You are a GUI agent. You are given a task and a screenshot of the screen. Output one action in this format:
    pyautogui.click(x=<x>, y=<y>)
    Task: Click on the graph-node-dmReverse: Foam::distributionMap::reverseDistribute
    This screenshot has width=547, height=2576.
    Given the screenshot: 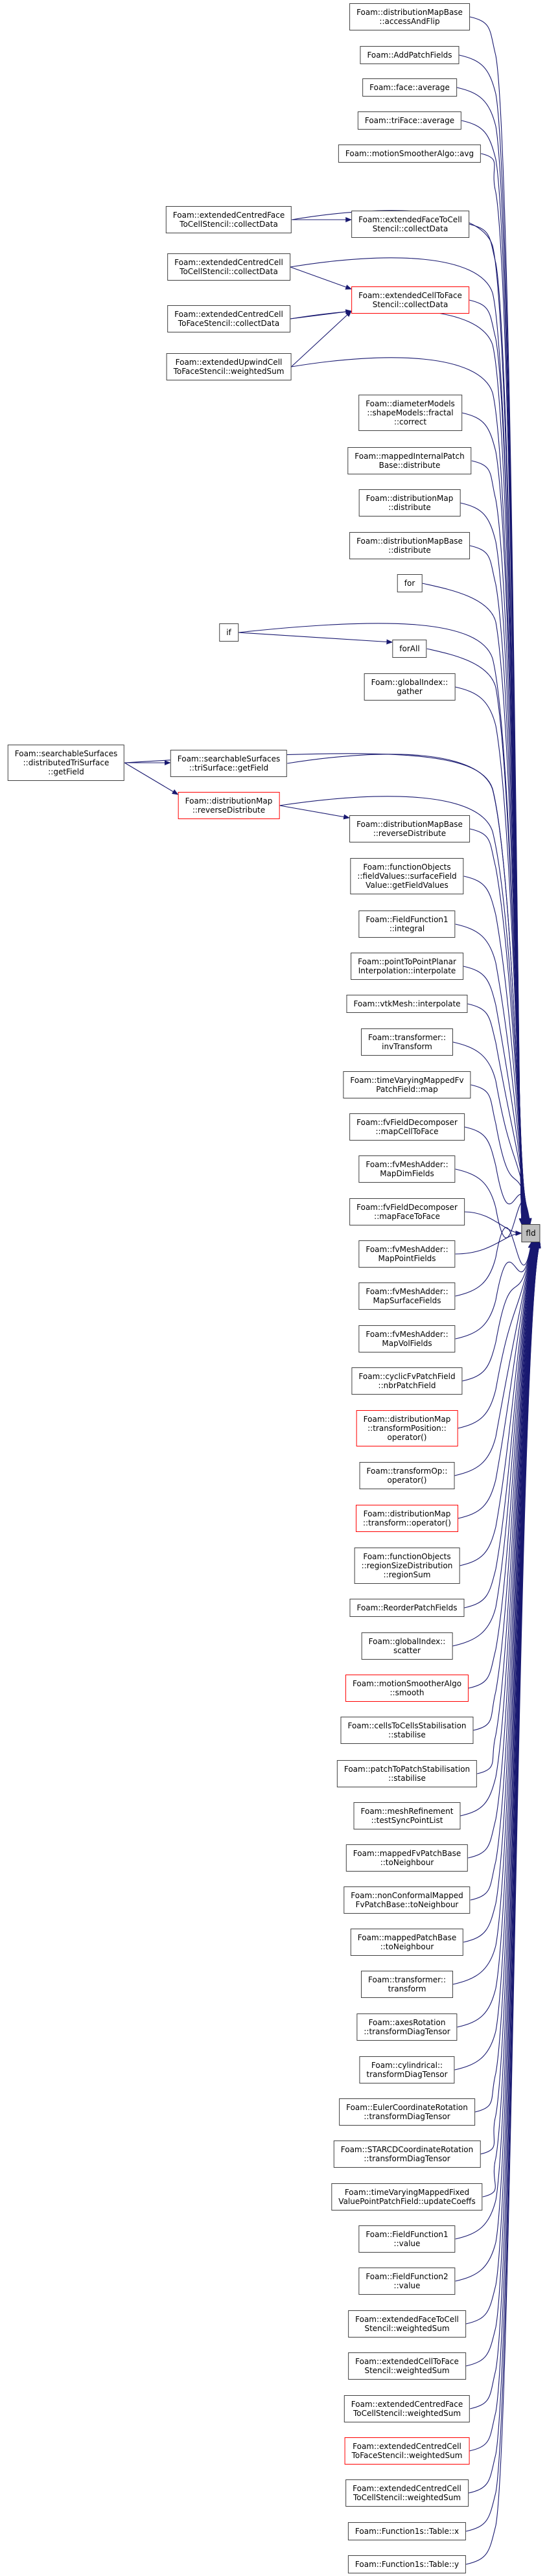 What is the action you would take?
    pyautogui.click(x=229, y=805)
    